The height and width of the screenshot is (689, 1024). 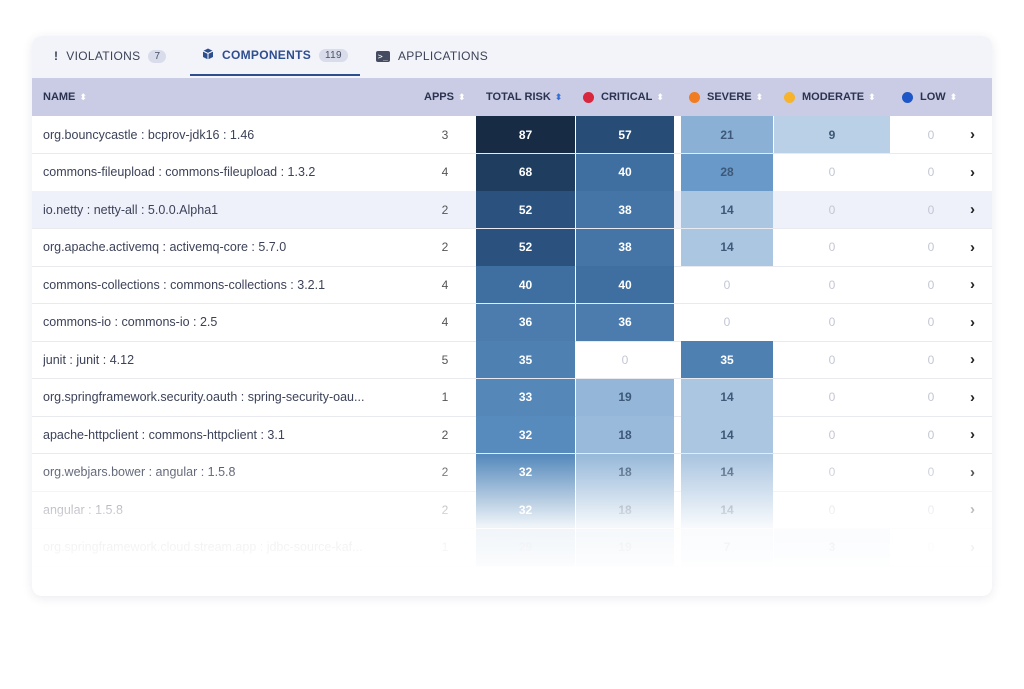 What do you see at coordinates (623, 97) in the screenshot?
I see `column-header-critical: CRITICAL ⬍` at bounding box center [623, 97].